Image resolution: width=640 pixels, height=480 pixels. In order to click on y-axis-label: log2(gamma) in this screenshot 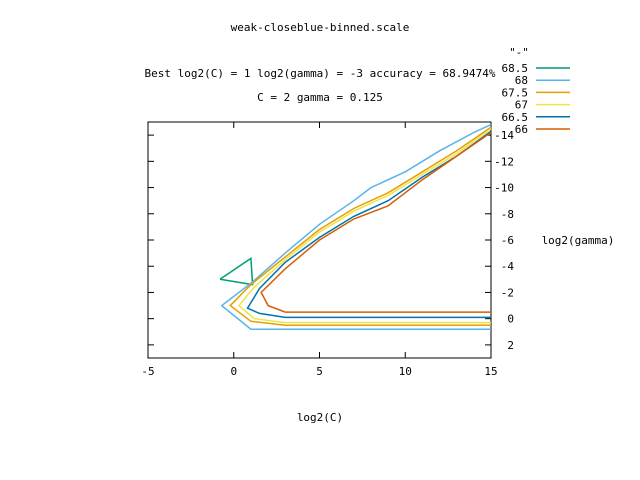, I will do `click(578, 240)`.